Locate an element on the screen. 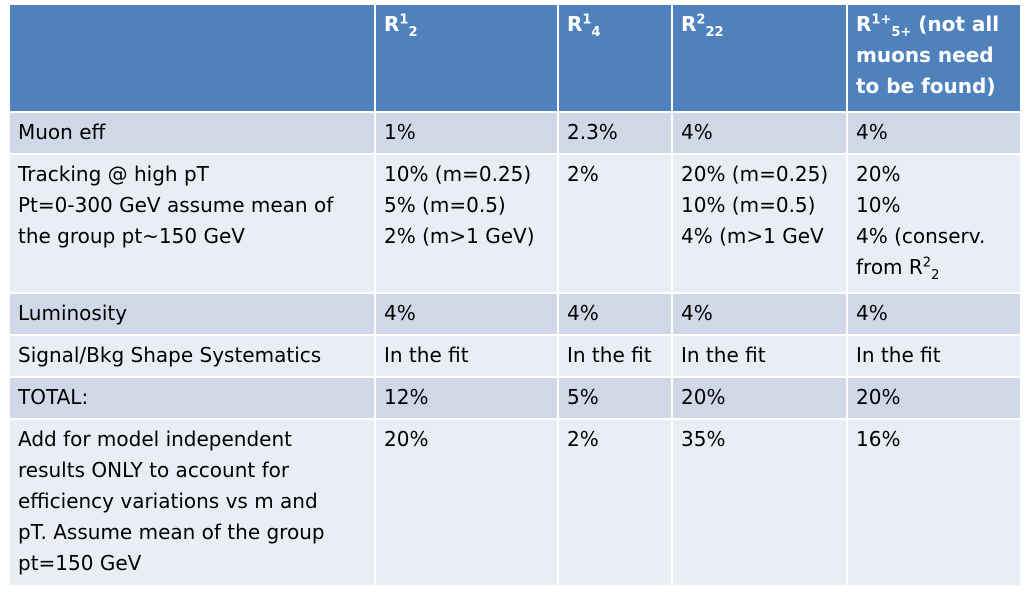 The width and height of the screenshot is (1031, 597). row-luminosity: Luminosity 4% 4% 4% 4% is located at coordinates (515, 314).